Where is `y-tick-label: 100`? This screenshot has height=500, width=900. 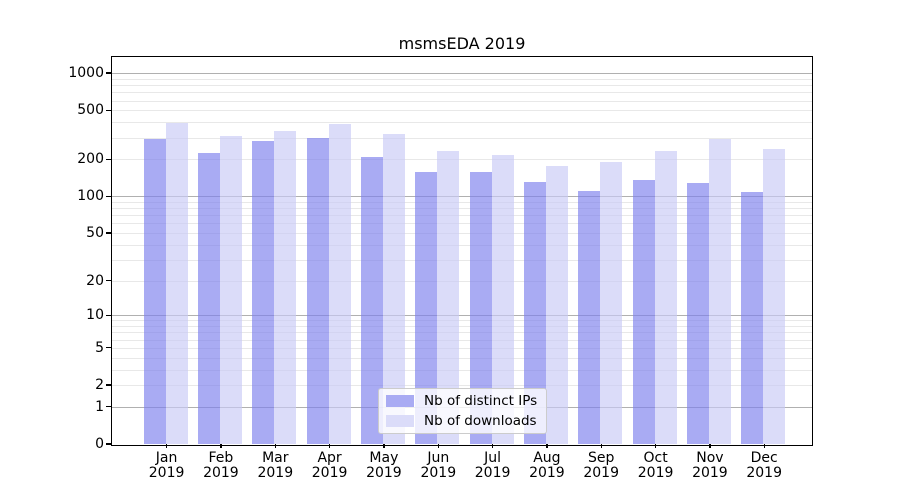 y-tick-label: 100 is located at coordinates (90, 196).